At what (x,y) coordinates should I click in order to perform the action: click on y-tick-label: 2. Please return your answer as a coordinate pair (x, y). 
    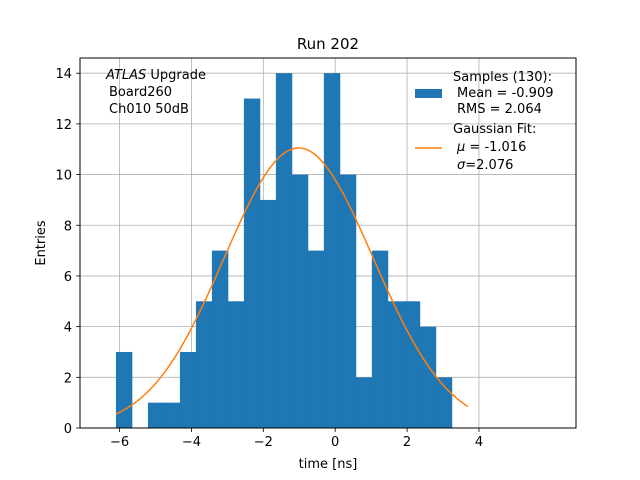
    Looking at the image, I should click on (68, 378).